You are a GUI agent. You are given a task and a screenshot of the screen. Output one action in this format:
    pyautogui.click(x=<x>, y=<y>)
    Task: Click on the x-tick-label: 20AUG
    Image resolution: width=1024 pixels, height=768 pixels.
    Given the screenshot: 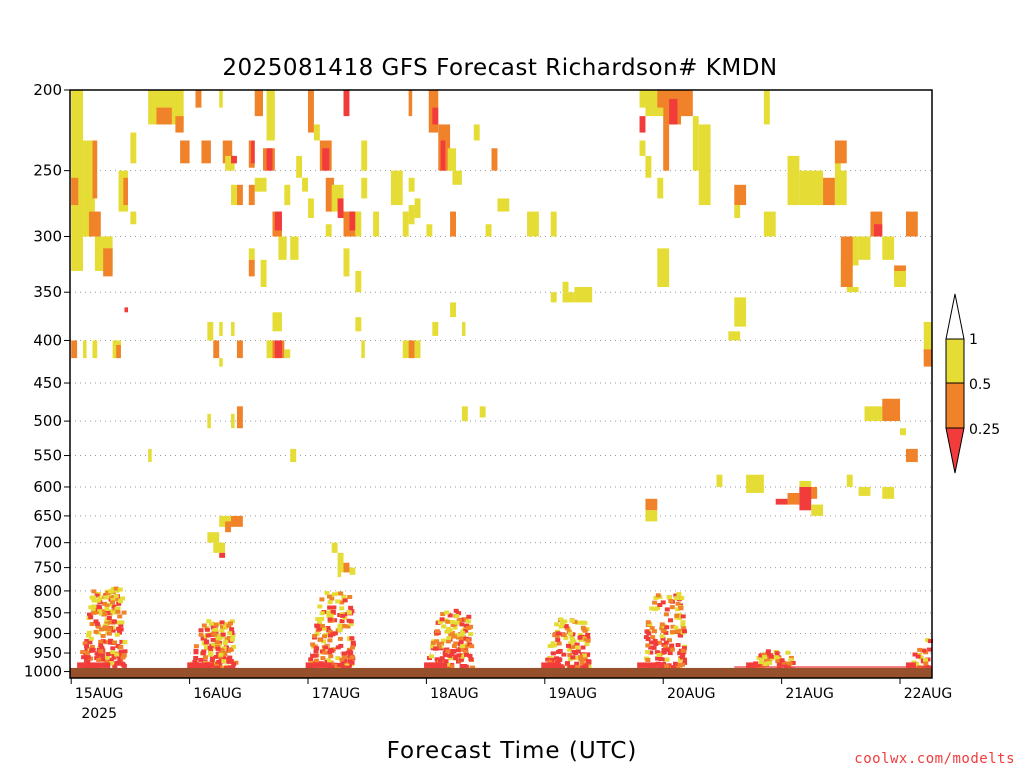 What is the action you would take?
    pyautogui.click(x=691, y=694)
    